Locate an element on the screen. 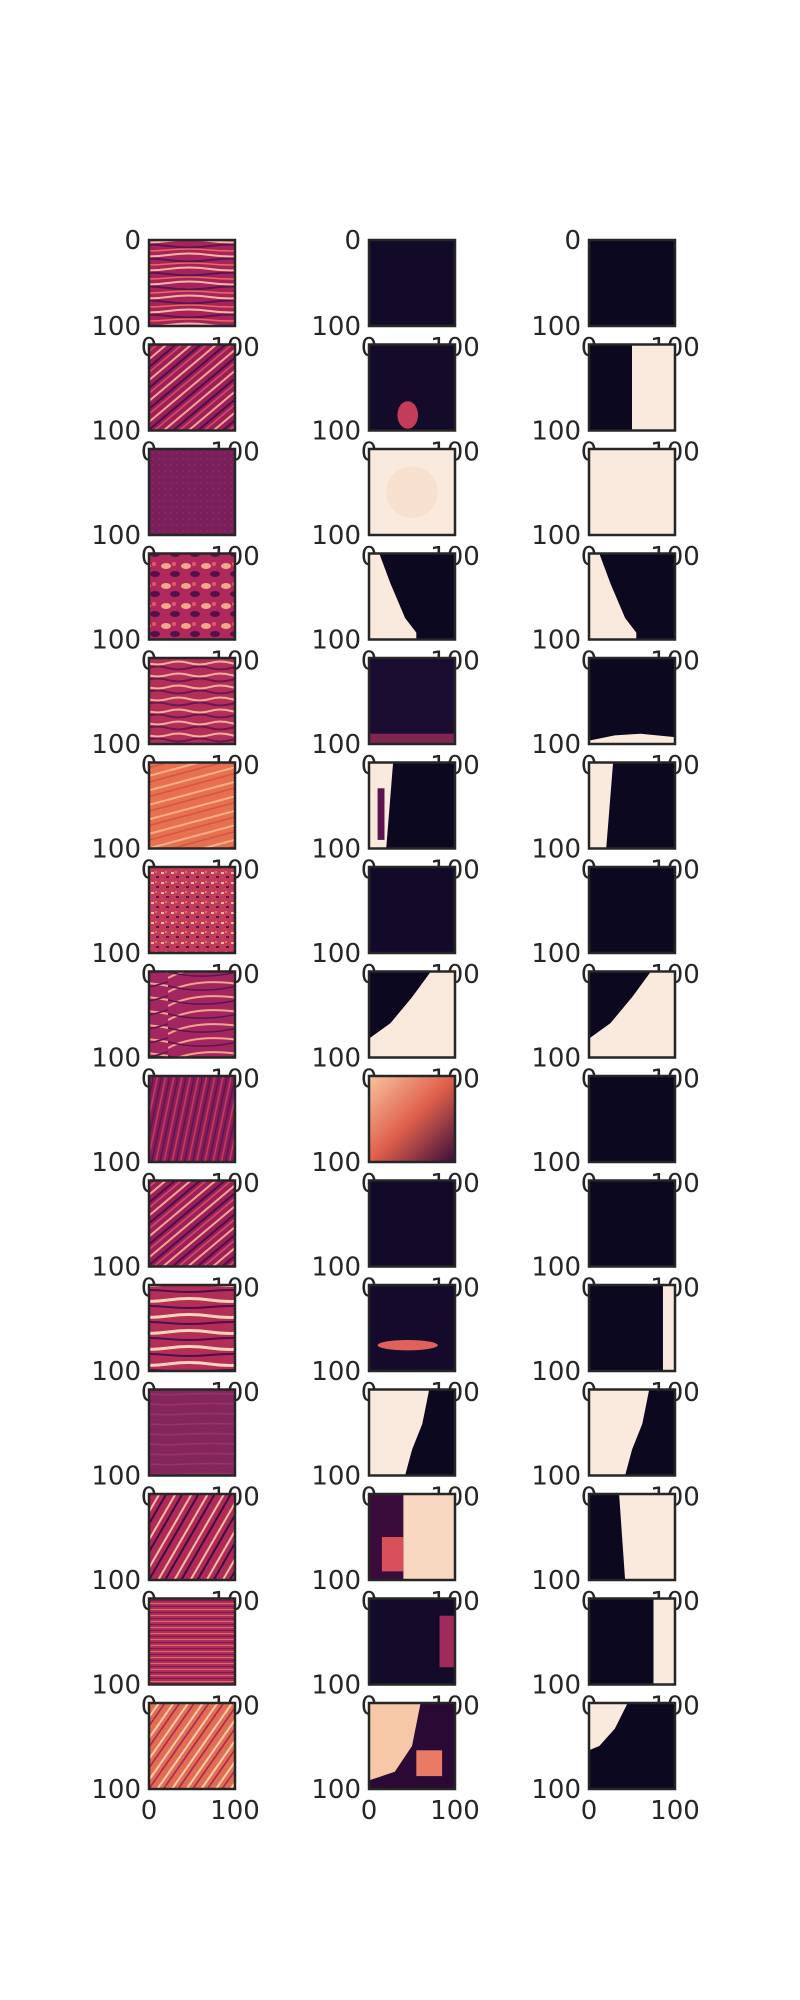  prob-blob is located at coordinates (392, 1554).